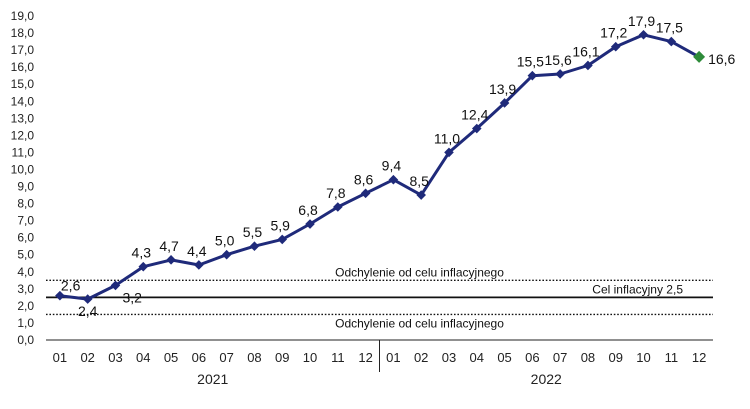 The image size is (750, 409). What do you see at coordinates (637, 289) in the screenshot?
I see `reference-line-label: Cel inflacyjny 2,5` at bounding box center [637, 289].